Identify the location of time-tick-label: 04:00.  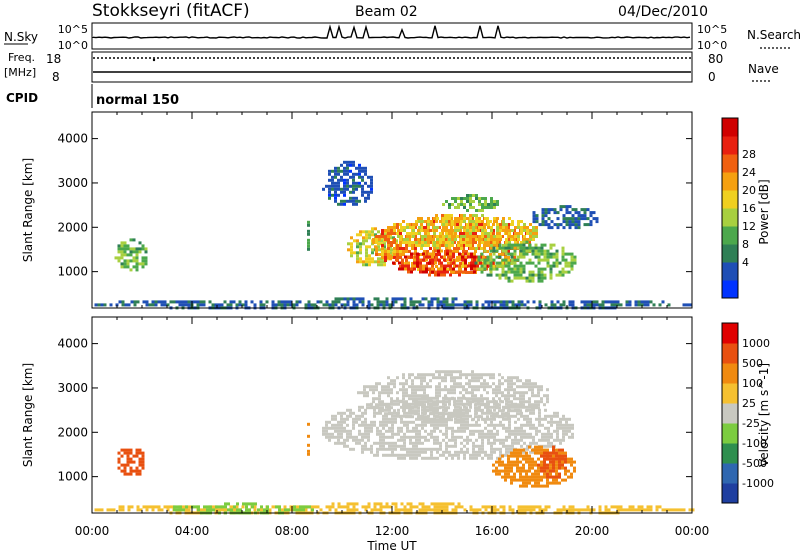
(192, 531).